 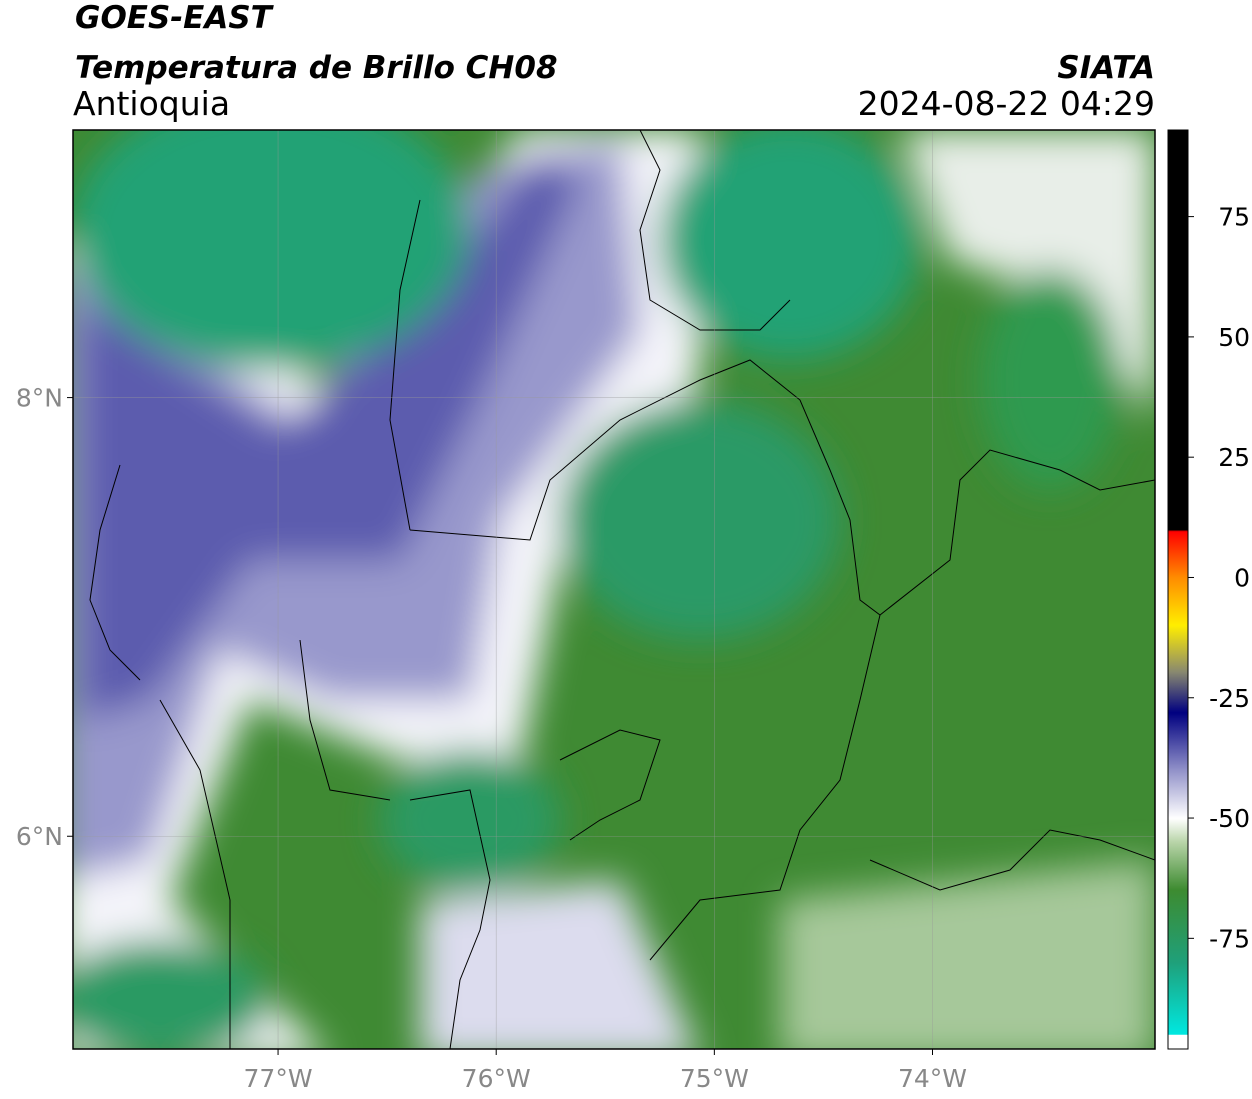 I want to click on colorbar-tick-label: -25, so click(x=1229, y=698).